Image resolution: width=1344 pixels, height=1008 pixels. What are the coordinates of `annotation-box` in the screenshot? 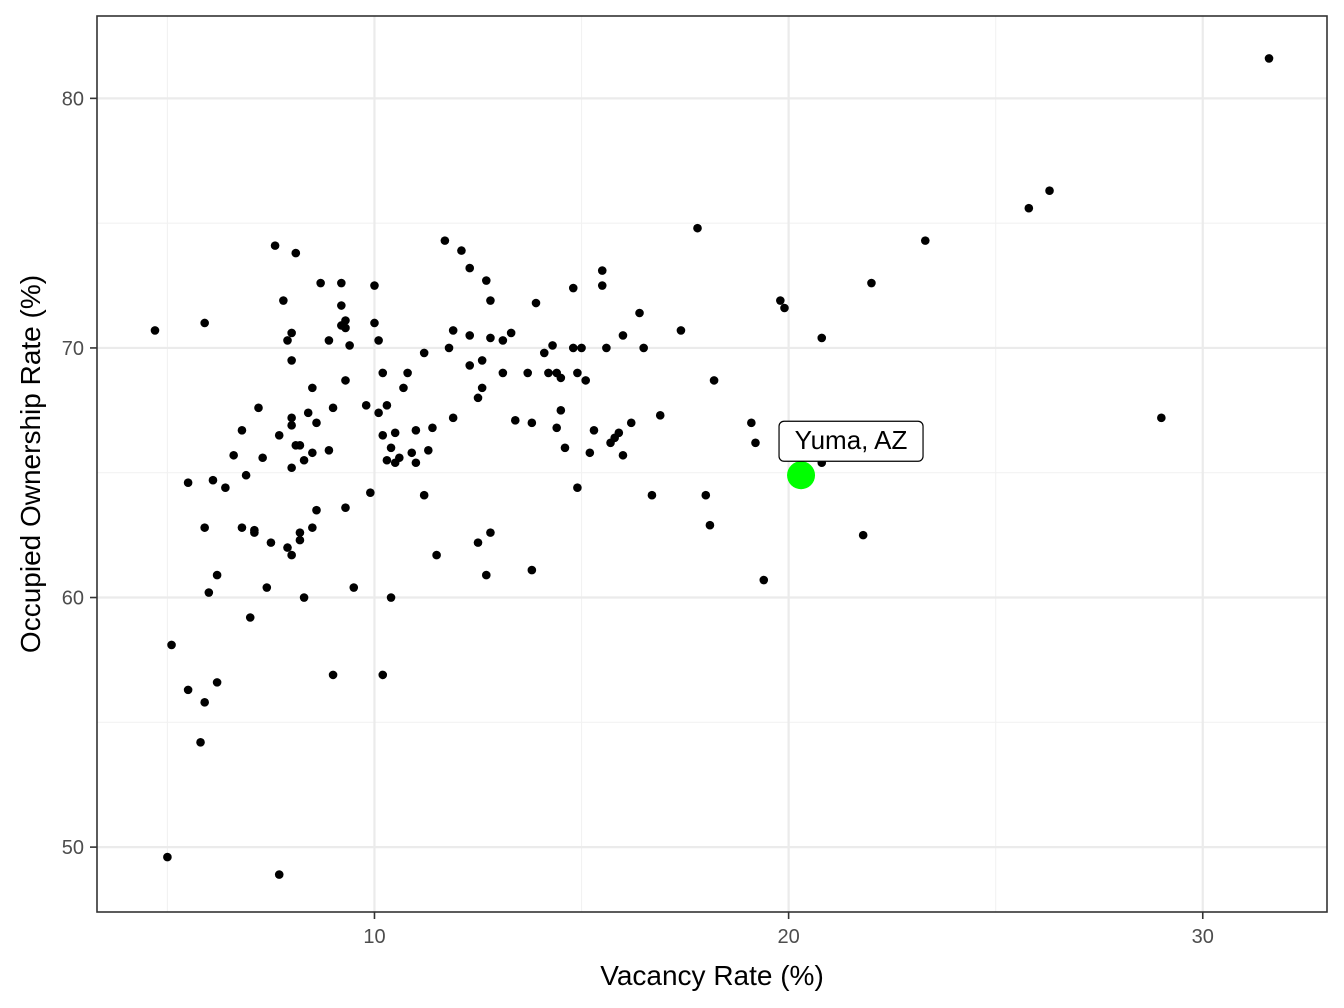 It's located at (851, 441).